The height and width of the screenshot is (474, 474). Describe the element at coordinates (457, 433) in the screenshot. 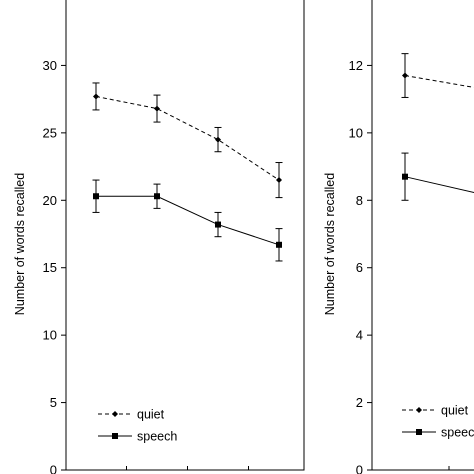

I see `legend-label: speec` at that location.